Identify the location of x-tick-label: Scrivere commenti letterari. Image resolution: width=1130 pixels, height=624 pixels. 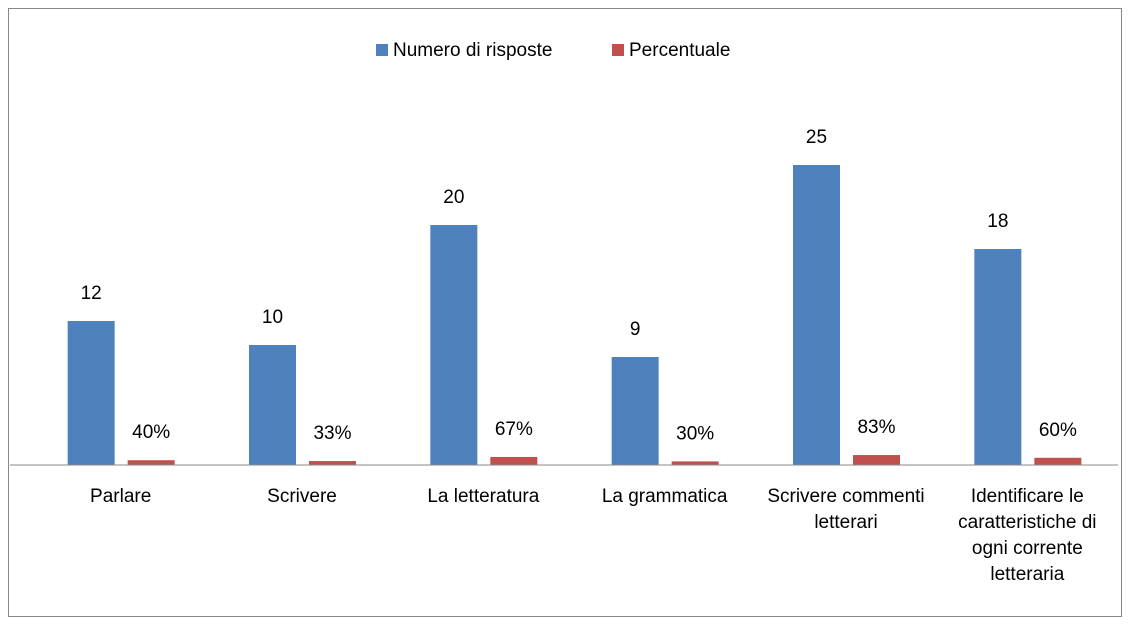
(846, 509).